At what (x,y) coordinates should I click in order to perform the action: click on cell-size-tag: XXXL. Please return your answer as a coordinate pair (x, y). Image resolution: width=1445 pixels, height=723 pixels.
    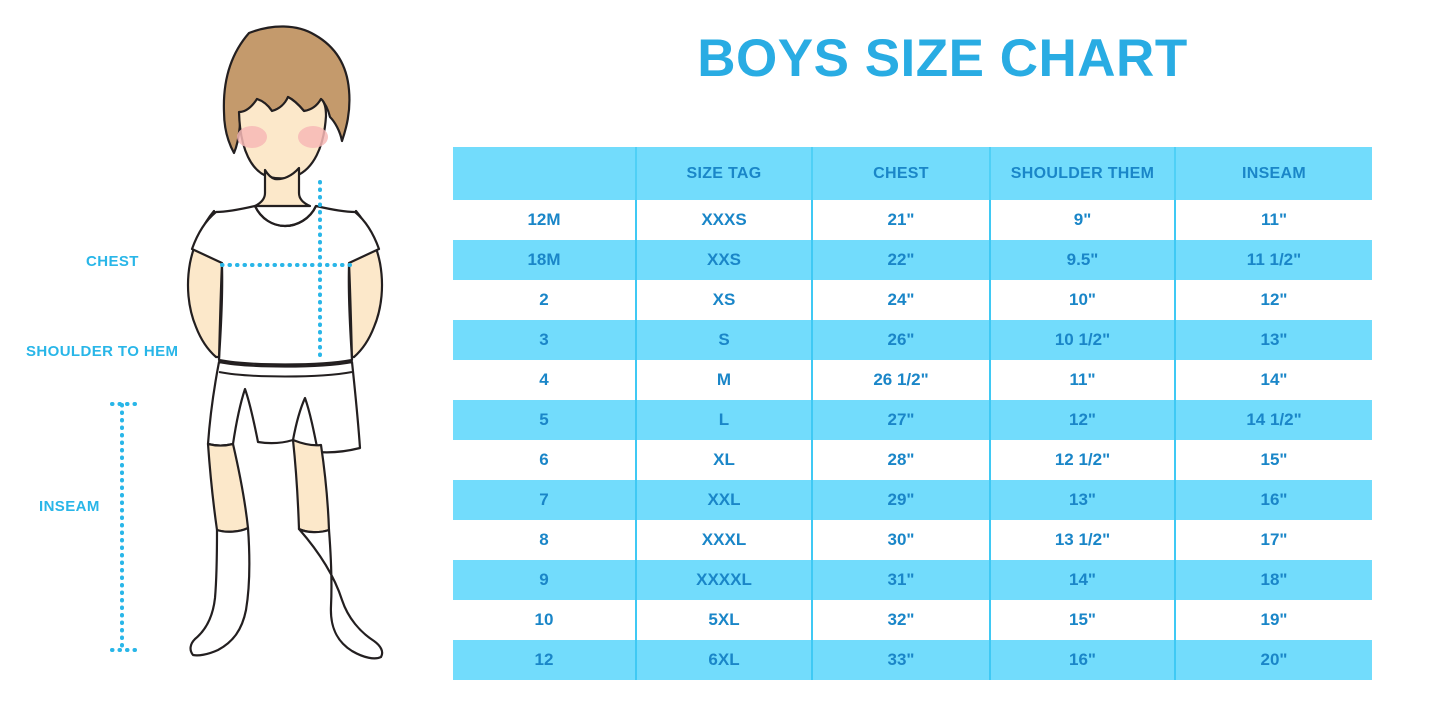
    Looking at the image, I should click on (723, 540).